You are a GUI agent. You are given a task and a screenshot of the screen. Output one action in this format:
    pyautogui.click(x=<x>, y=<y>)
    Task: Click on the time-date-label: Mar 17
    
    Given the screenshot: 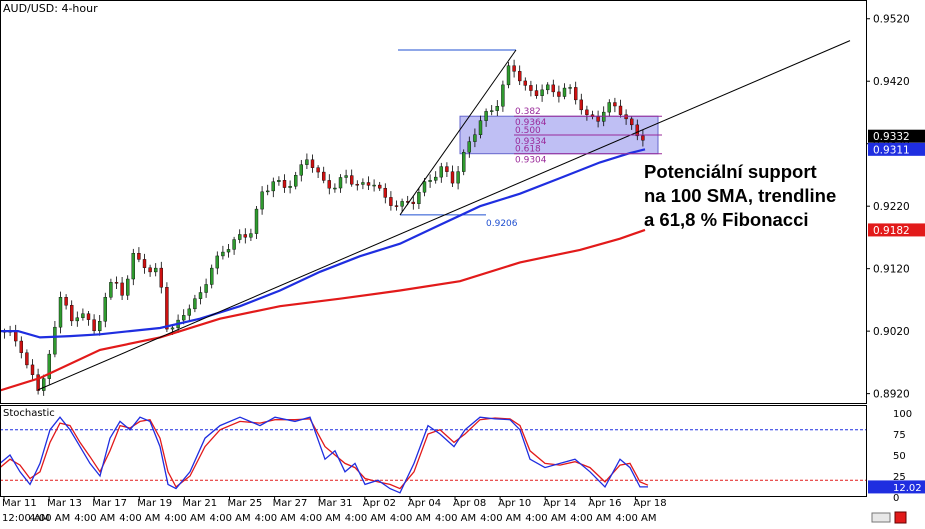 What is the action you would take?
    pyautogui.click(x=109, y=503)
    